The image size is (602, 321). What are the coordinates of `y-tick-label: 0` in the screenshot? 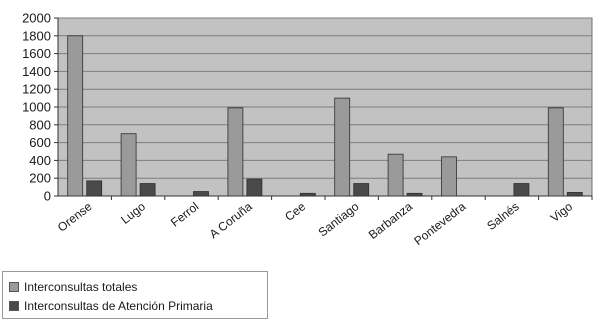 It's located at (47, 196).